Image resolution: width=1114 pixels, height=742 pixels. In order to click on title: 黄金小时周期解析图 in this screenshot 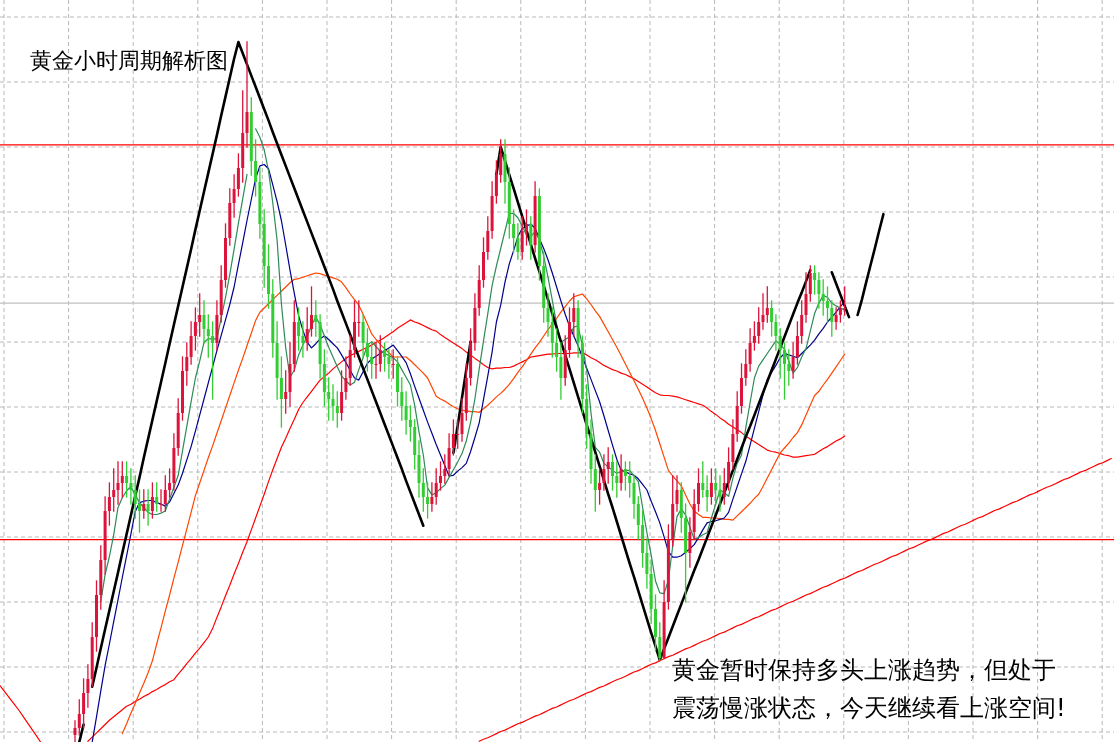, I will do `click(129, 60)`.